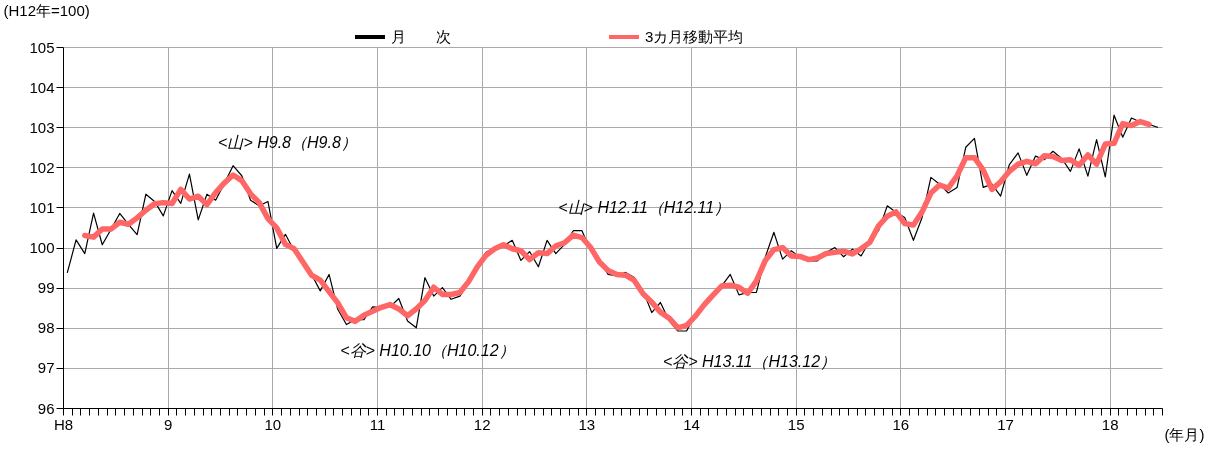 Image resolution: width=1227 pixels, height=450 pixels. Describe the element at coordinates (168, 424) in the screenshot. I see `x-tick-label: 9` at that location.